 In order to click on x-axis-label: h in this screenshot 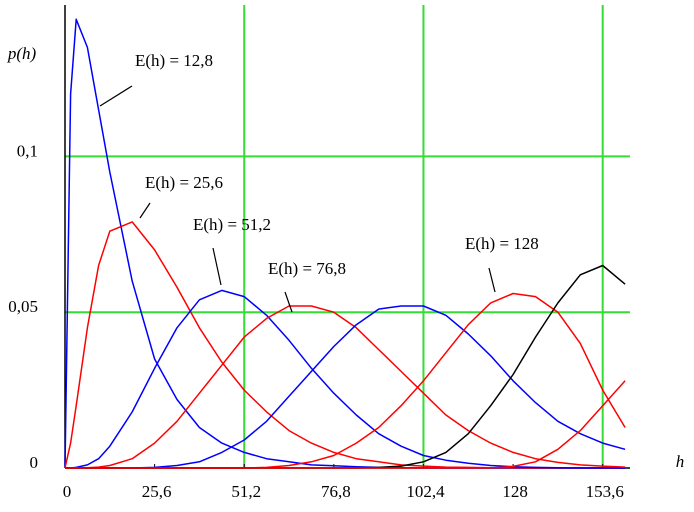, I will do `click(680, 461)`.